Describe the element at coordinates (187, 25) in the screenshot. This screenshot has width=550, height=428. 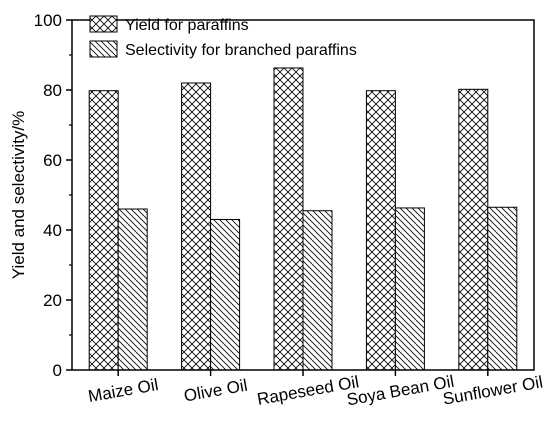
I see `legend-label: Yield for paraffins` at that location.